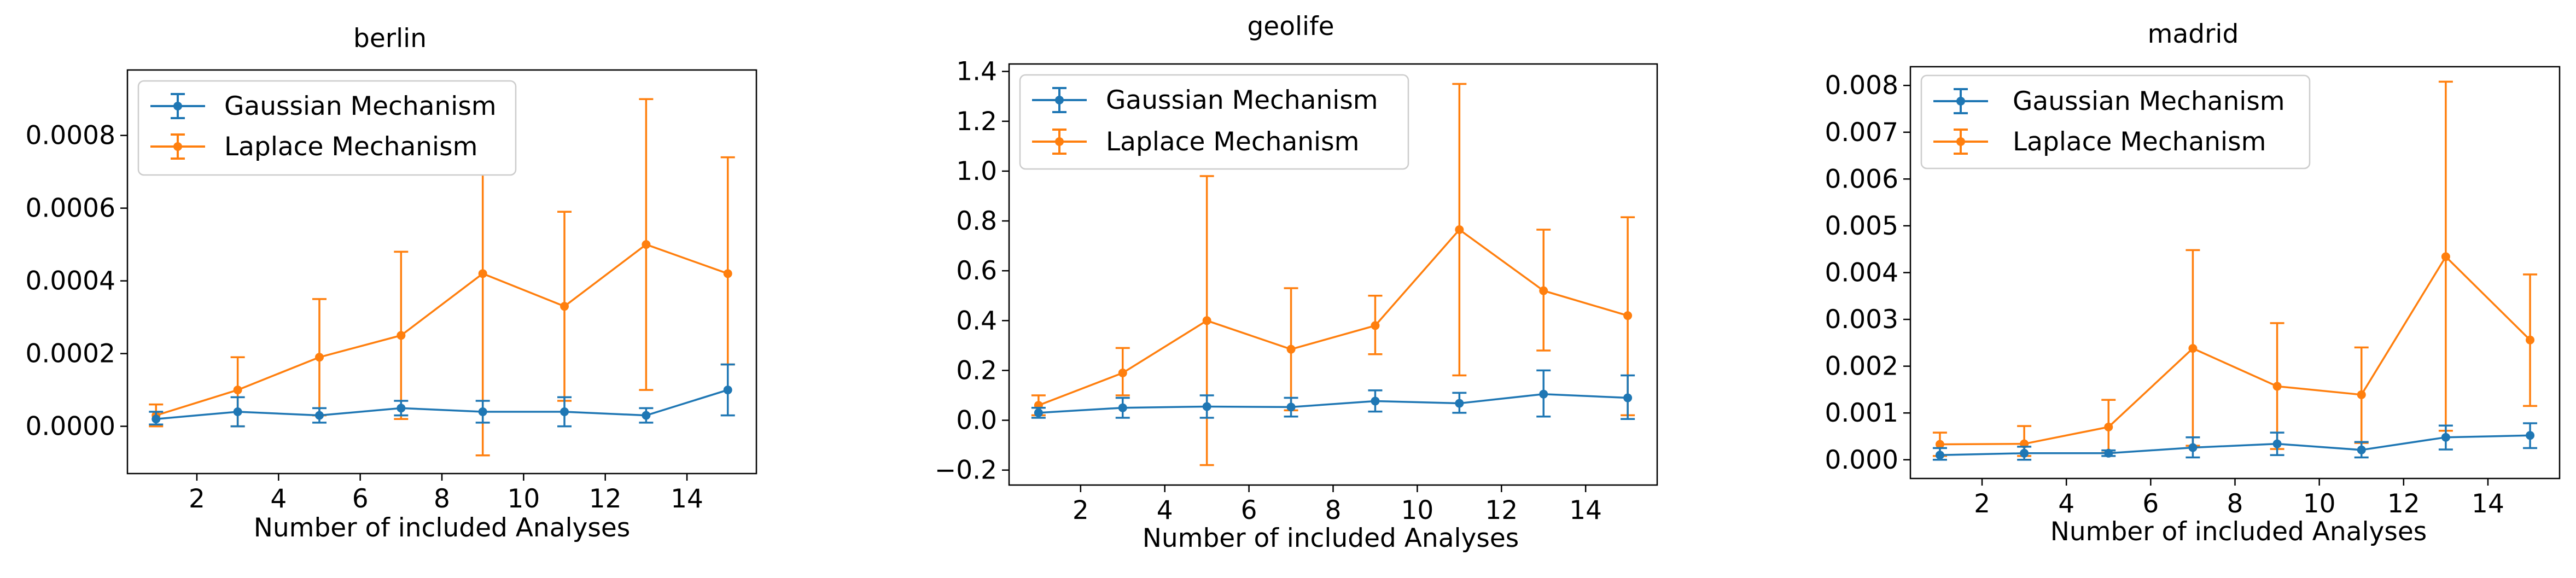  Describe the element at coordinates (976, 321) in the screenshot. I see `y-tick-label: 0.4` at that location.